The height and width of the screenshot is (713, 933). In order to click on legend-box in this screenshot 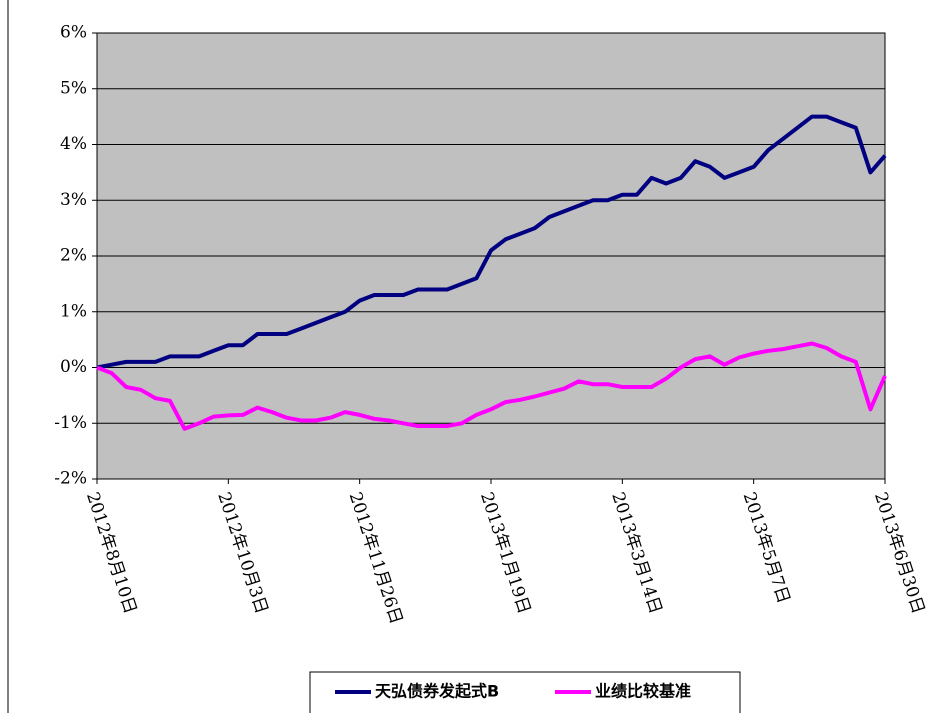, I will do `click(525, 692)`.